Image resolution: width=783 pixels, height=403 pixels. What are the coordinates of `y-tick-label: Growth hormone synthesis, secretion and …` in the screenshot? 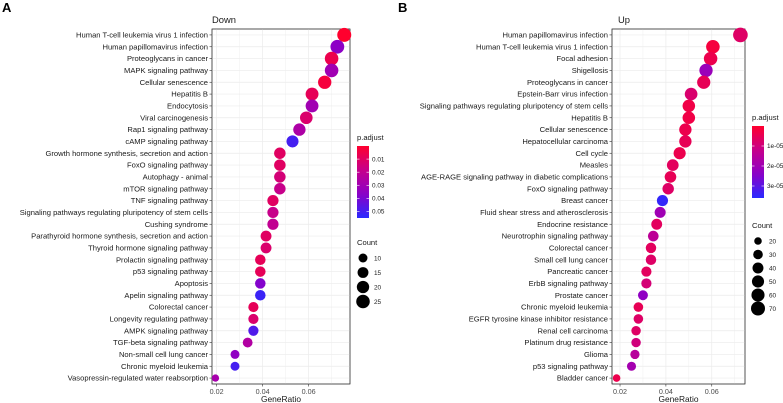 It's located at (126, 153).